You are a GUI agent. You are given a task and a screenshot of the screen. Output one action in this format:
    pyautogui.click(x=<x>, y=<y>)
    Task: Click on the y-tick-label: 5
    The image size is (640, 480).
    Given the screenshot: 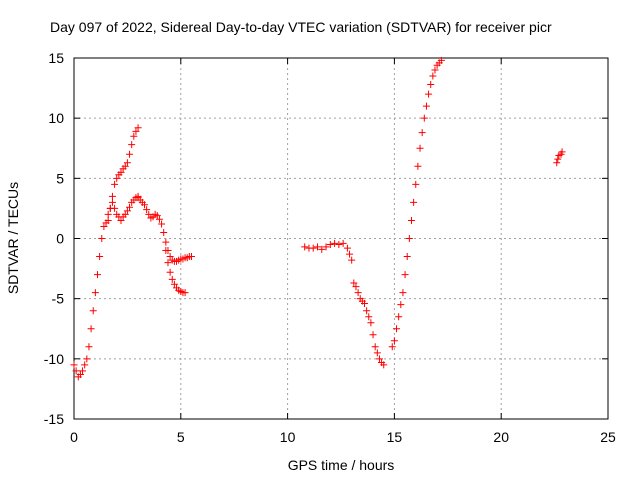 What is the action you would take?
    pyautogui.click(x=60, y=178)
    